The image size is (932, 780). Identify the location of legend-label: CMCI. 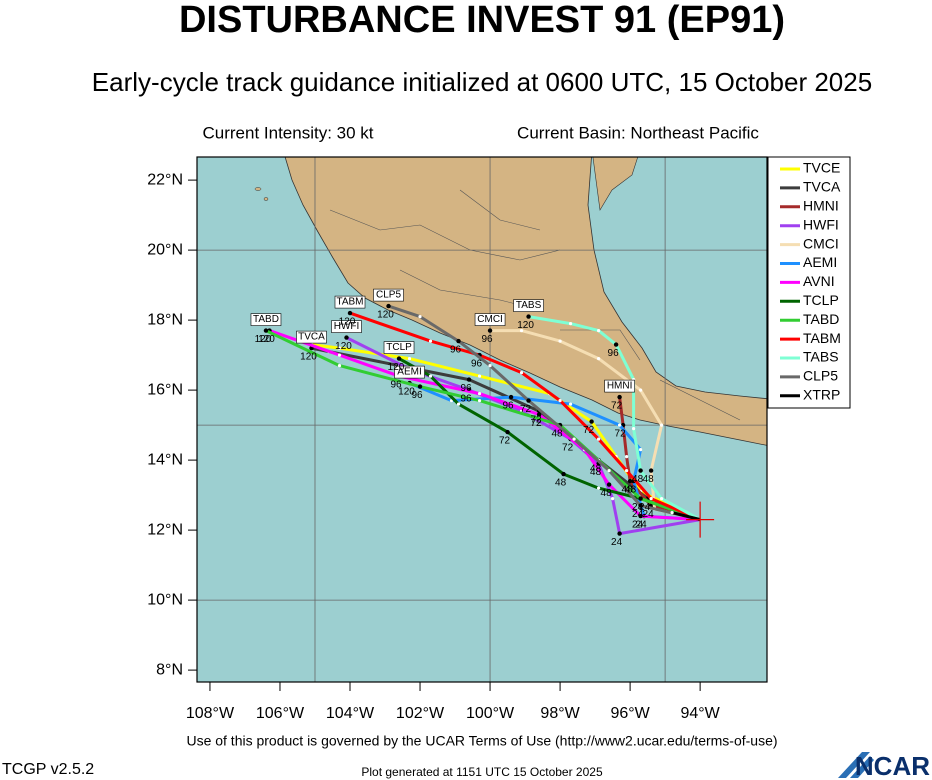
(821, 243).